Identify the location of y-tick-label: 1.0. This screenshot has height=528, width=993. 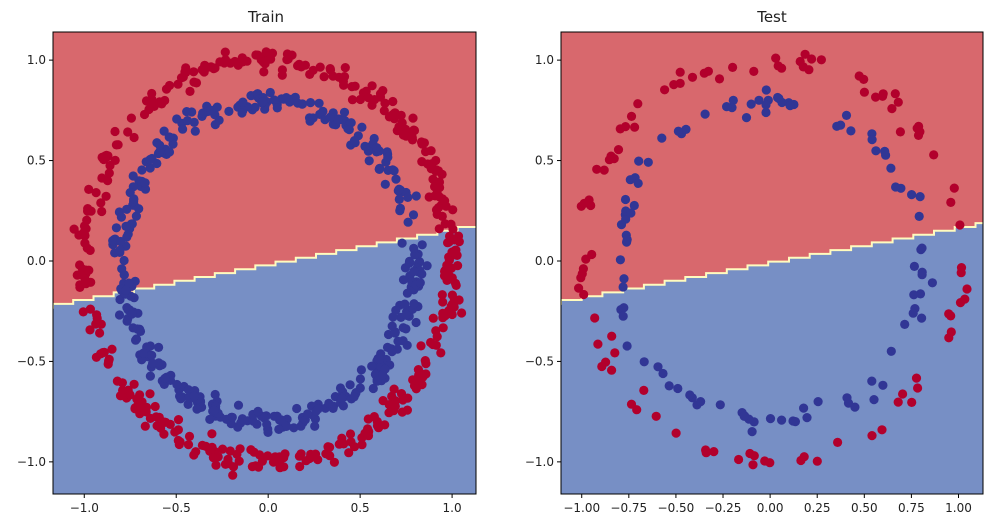
(544, 60).